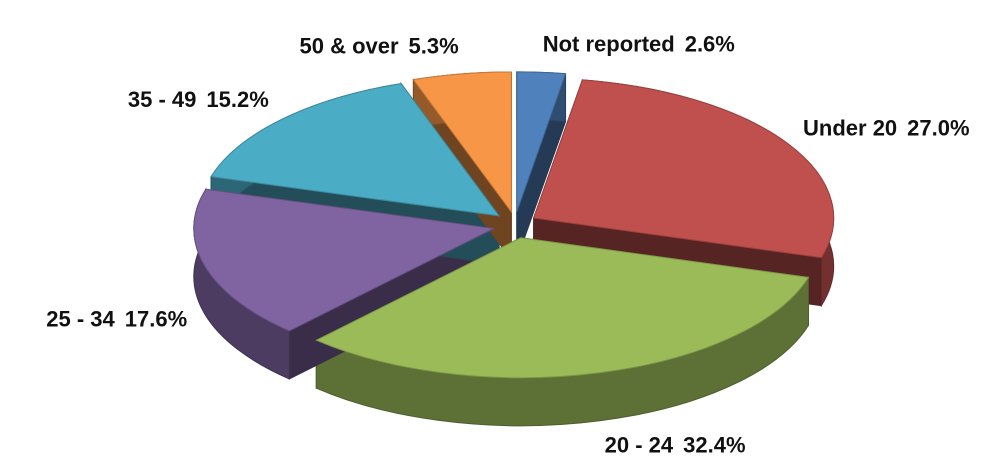 This screenshot has width=995, height=457. I want to click on category-label: 35 - 49, so click(162, 99).